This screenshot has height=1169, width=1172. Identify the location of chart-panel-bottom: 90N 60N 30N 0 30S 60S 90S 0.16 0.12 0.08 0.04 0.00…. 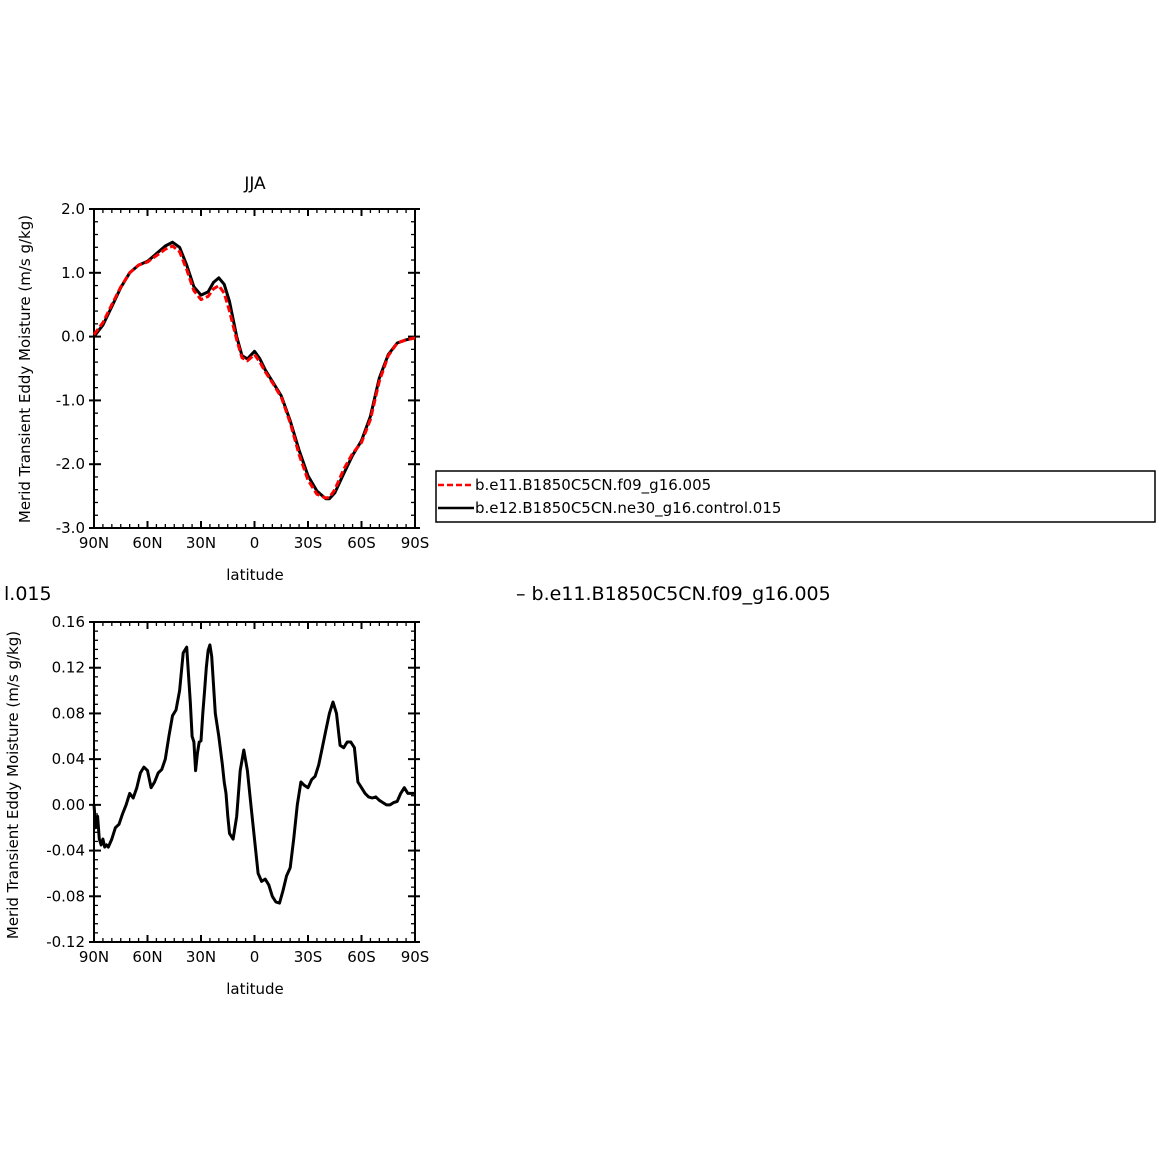
(216, 805).